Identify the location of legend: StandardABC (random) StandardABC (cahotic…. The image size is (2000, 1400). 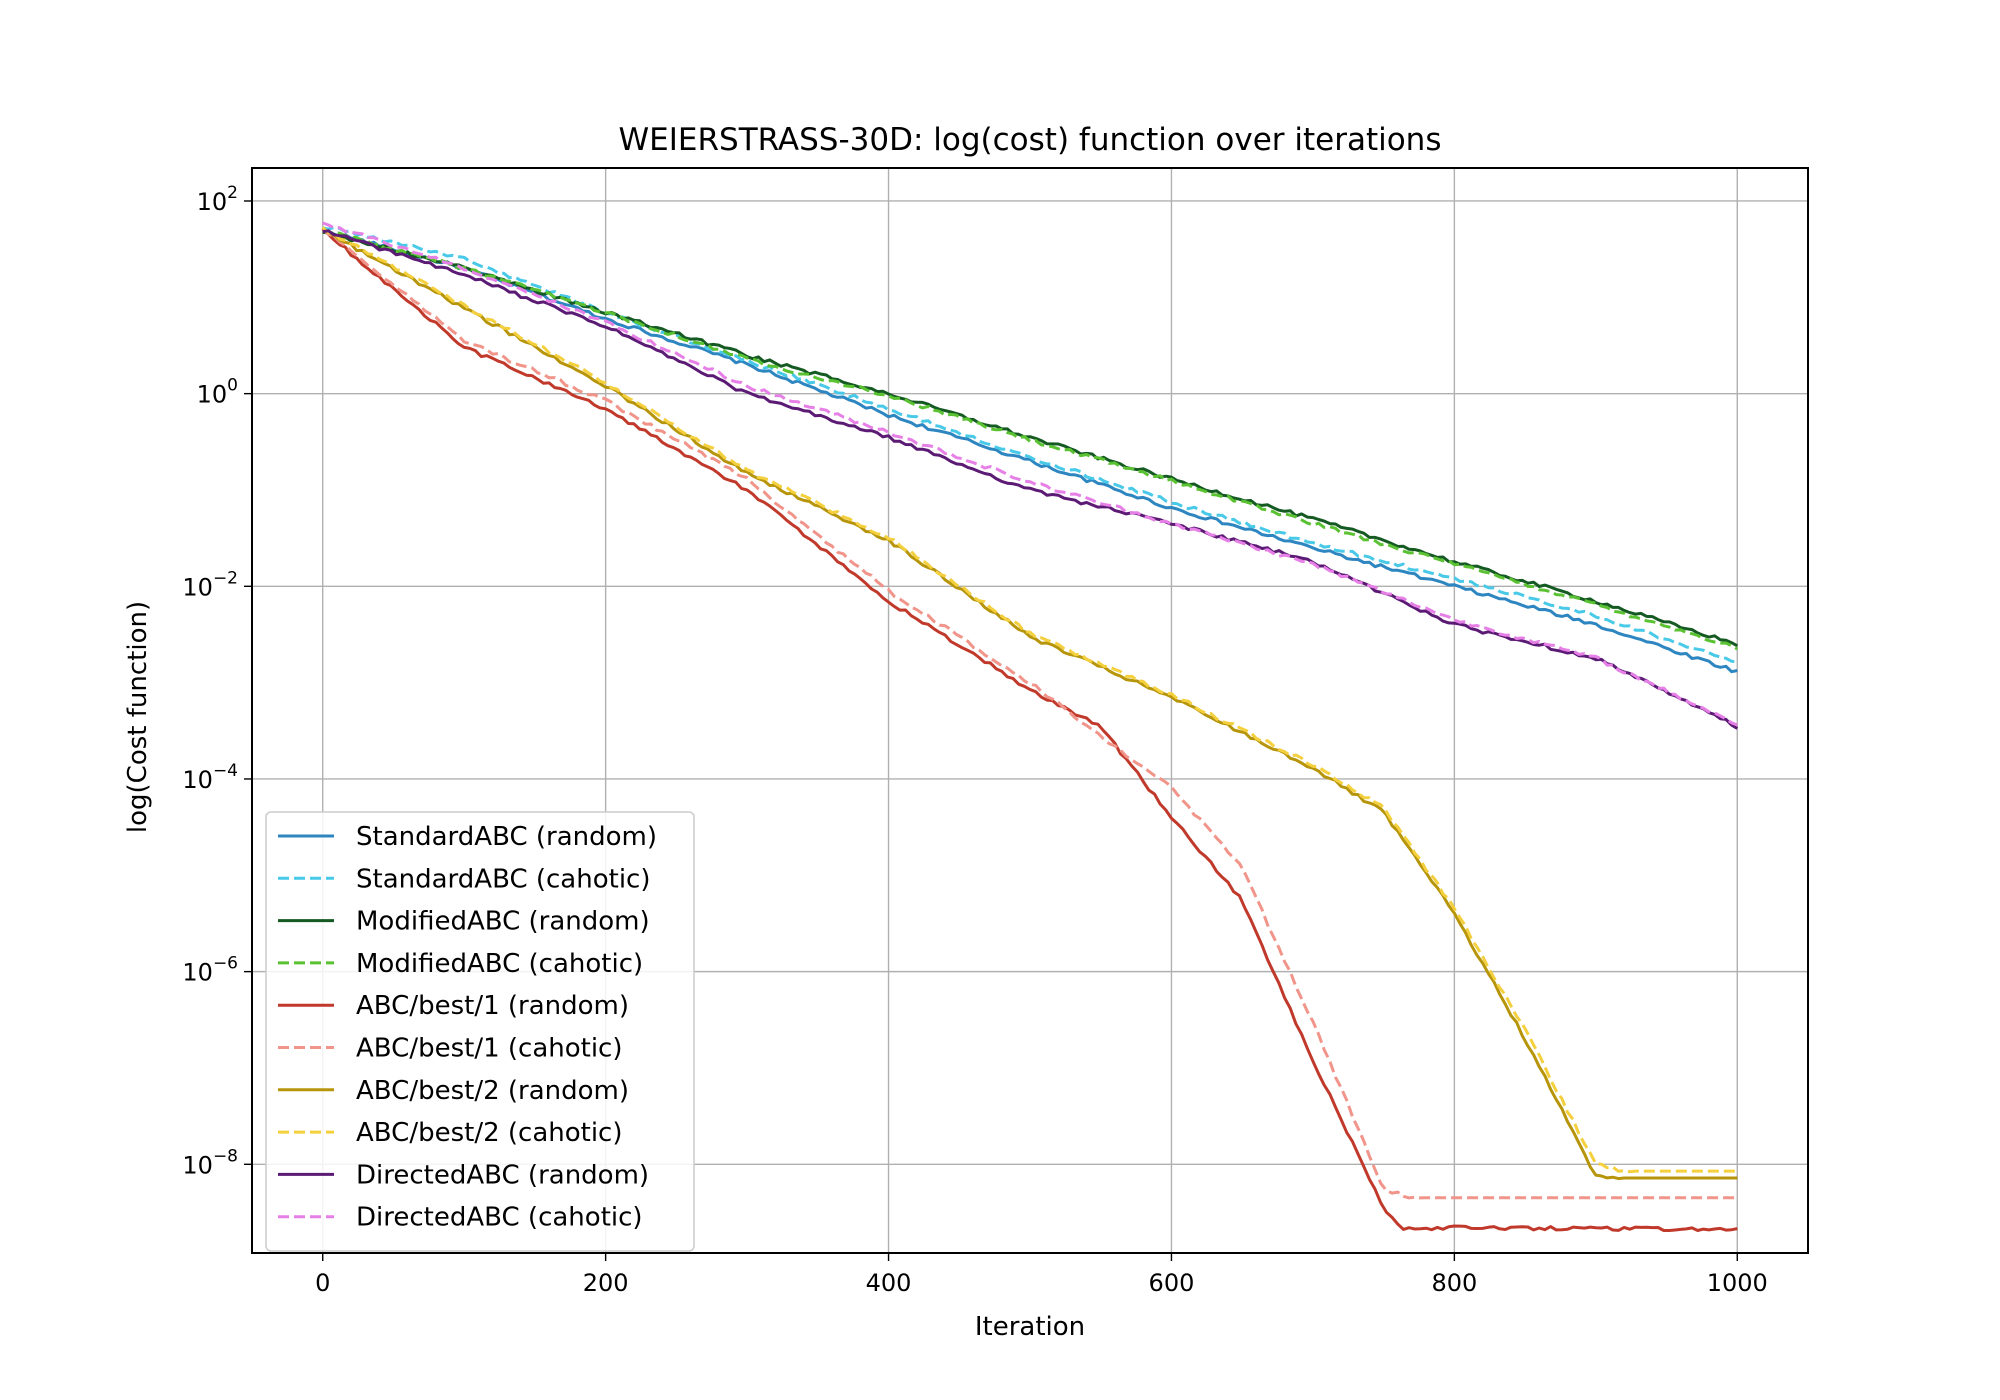
(480, 1031).